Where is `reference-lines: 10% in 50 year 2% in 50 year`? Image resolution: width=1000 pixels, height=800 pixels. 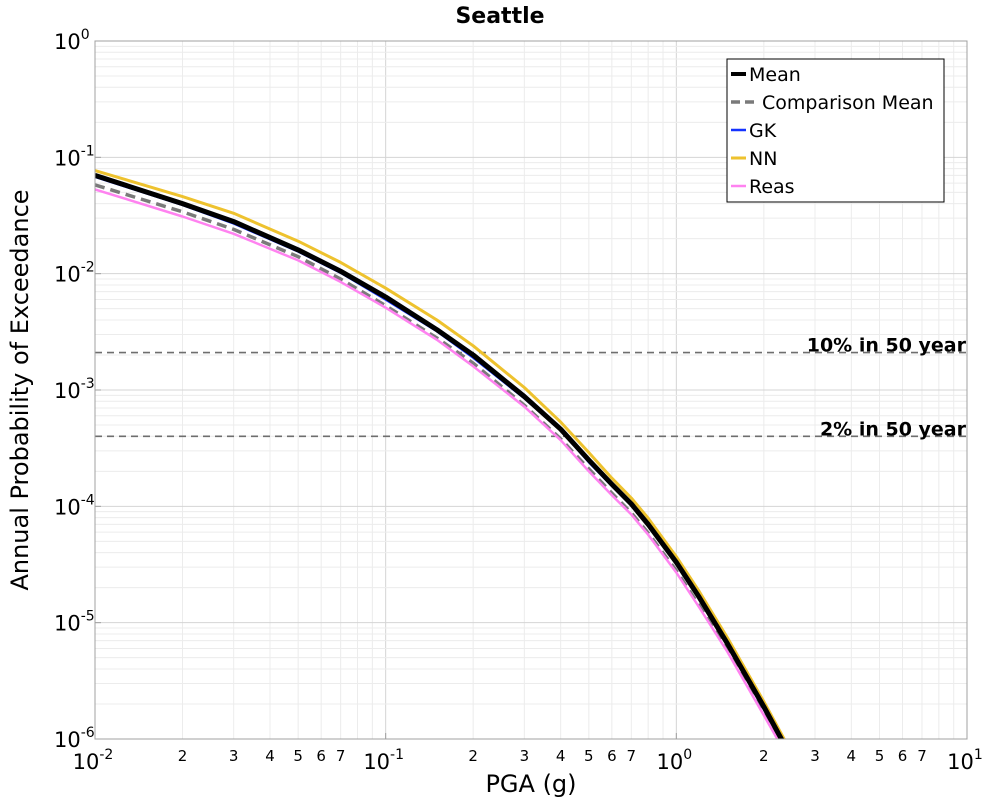 reference-lines: 10% in 50 year 2% in 50 year is located at coordinates (531, 387).